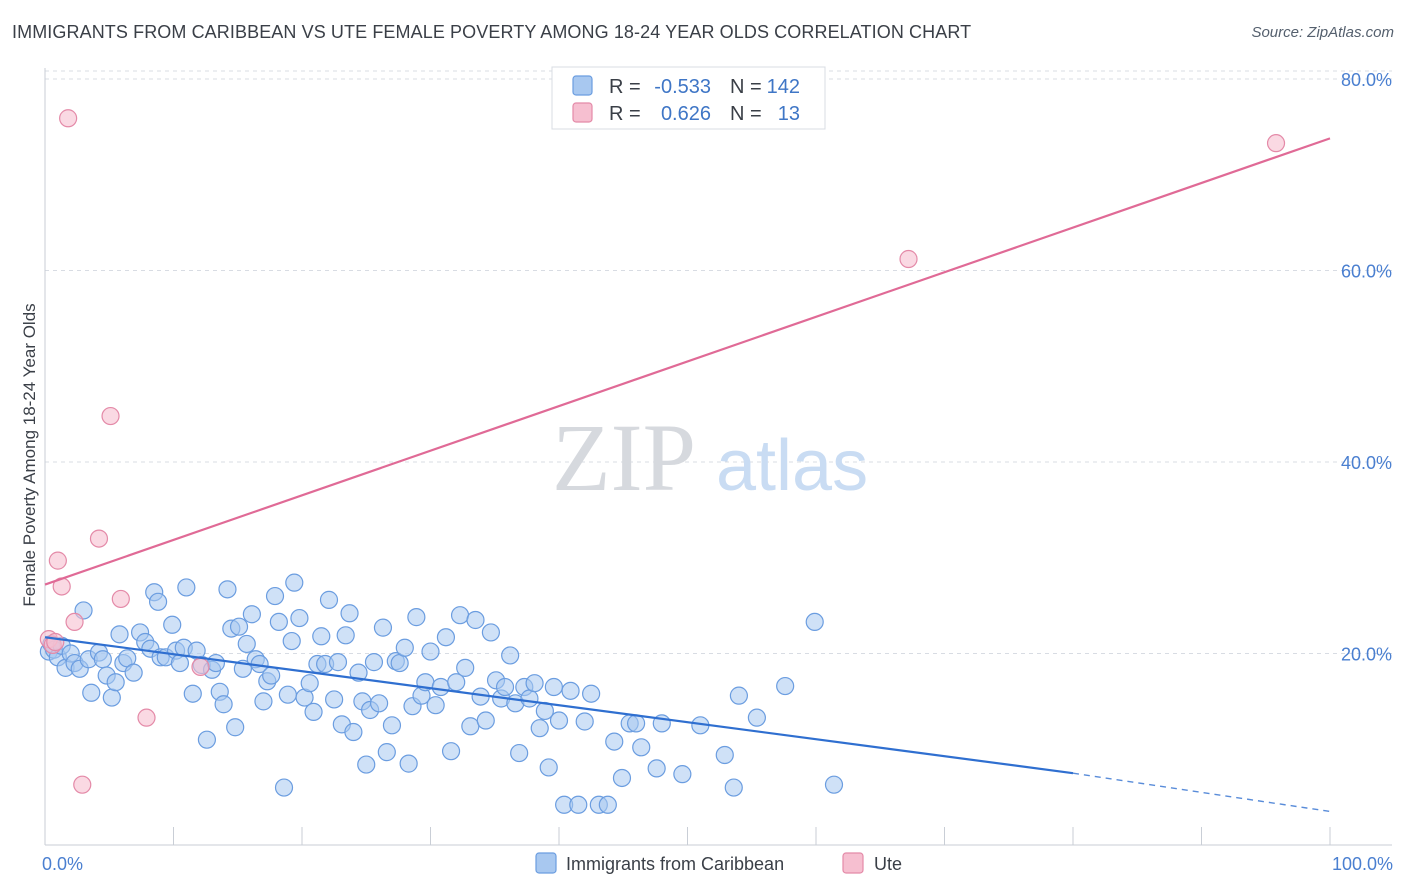 The width and height of the screenshot is (1406, 892). What do you see at coordinates (582, 112) in the screenshot?
I see `legend-swatch-pink` at bounding box center [582, 112].